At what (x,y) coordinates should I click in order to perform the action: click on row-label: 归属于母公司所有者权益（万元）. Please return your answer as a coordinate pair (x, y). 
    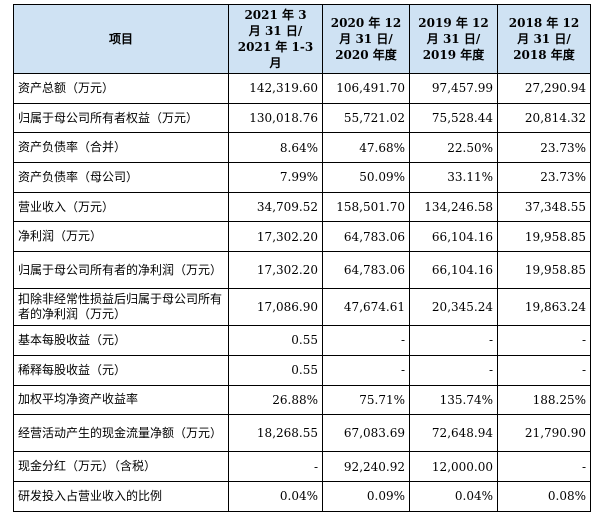
    Looking at the image, I should click on (121, 118).